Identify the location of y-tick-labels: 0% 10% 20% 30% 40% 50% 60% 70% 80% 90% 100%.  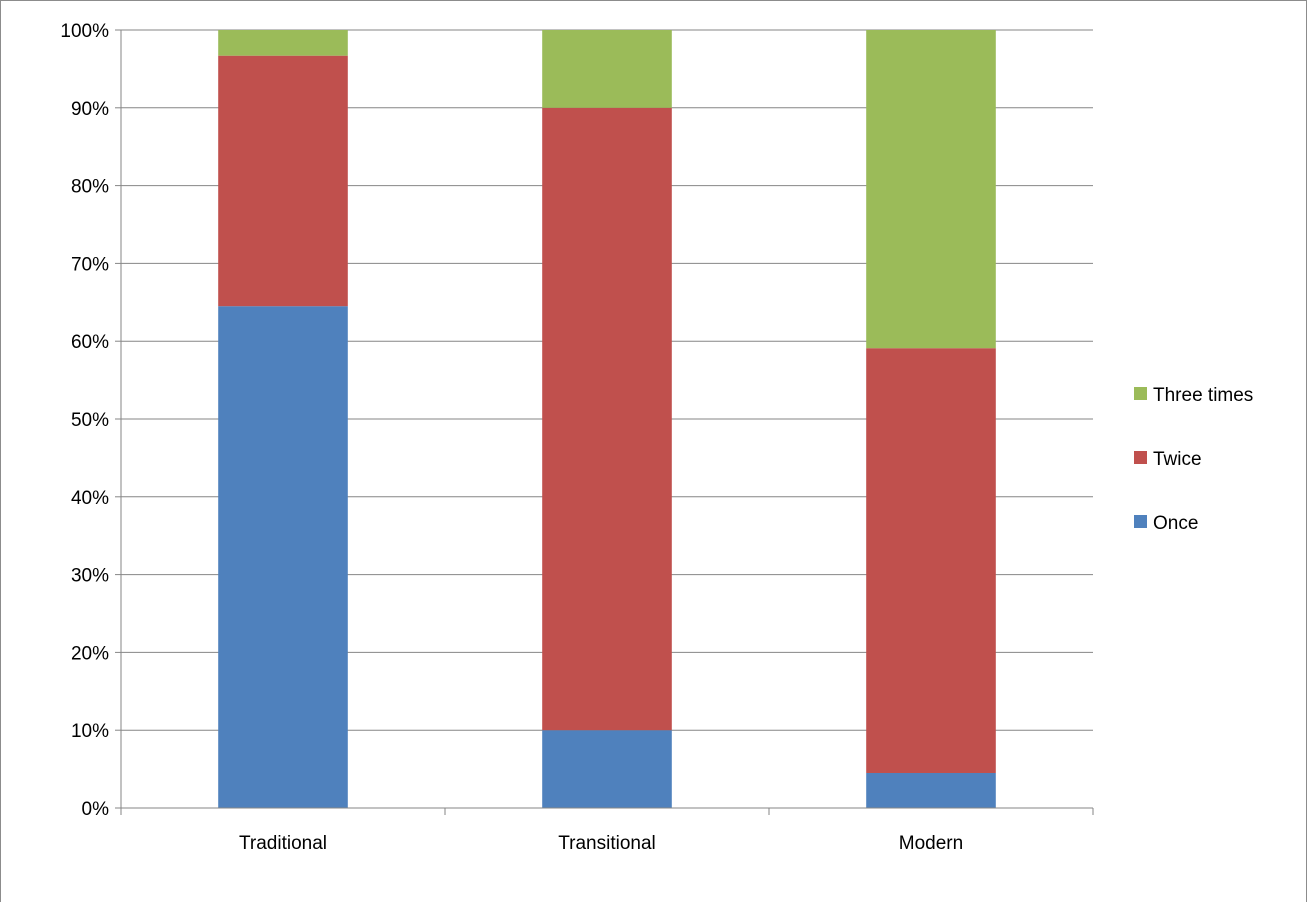
(84, 420).